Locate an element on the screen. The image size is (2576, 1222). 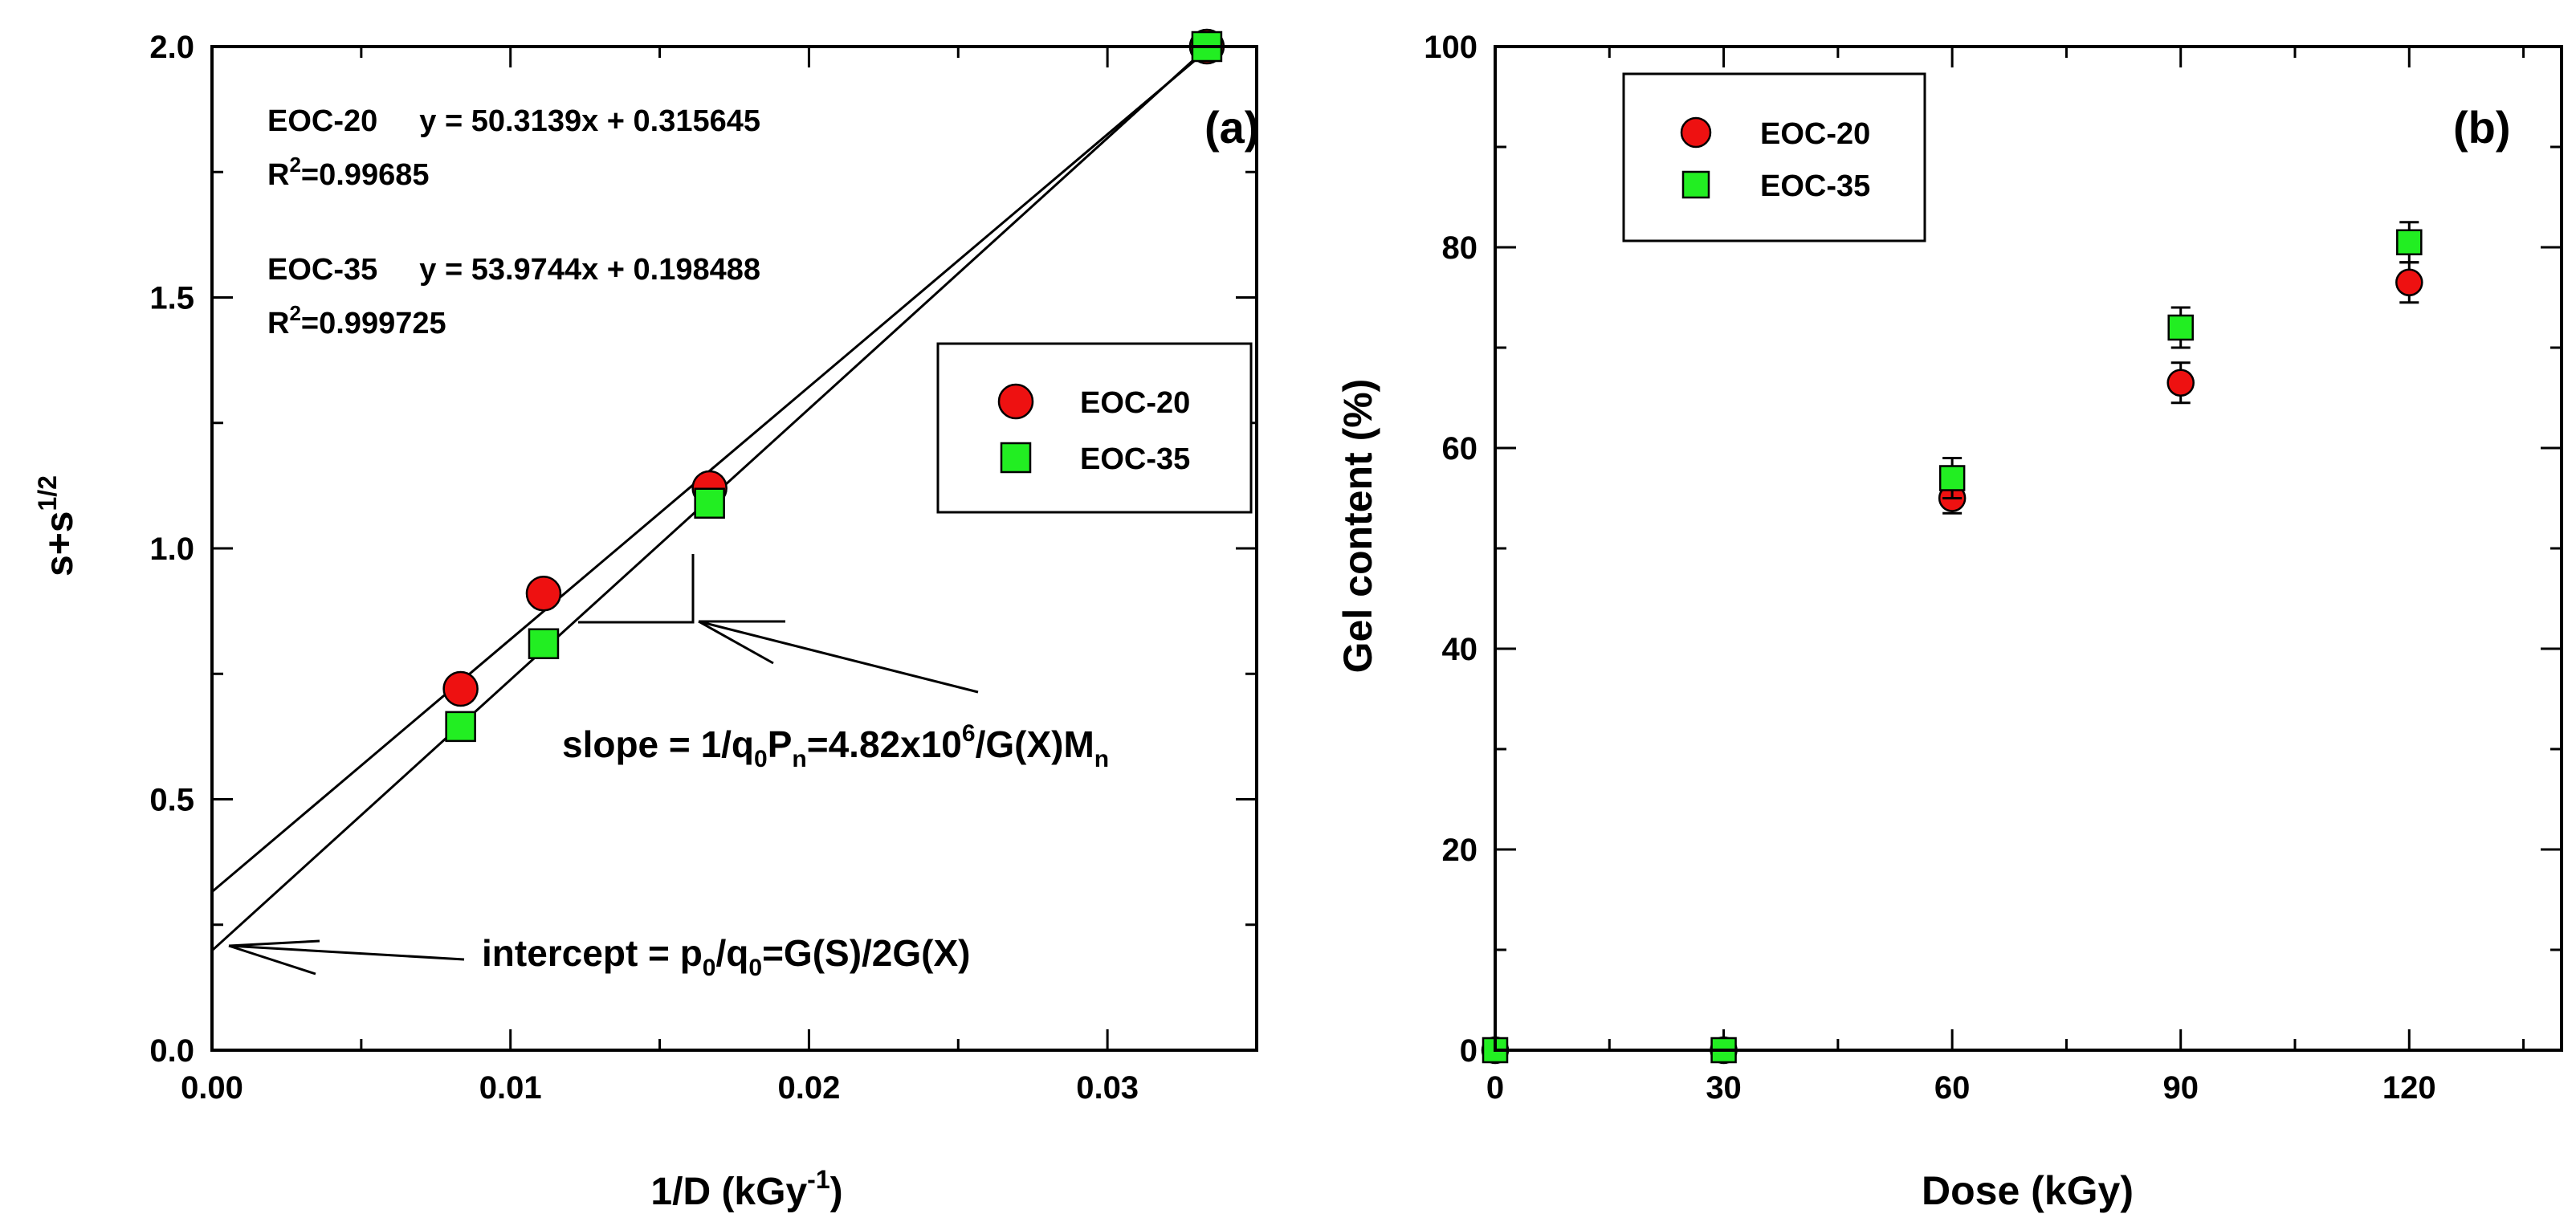
panel-label-a: (a) is located at coordinates (1231, 127).